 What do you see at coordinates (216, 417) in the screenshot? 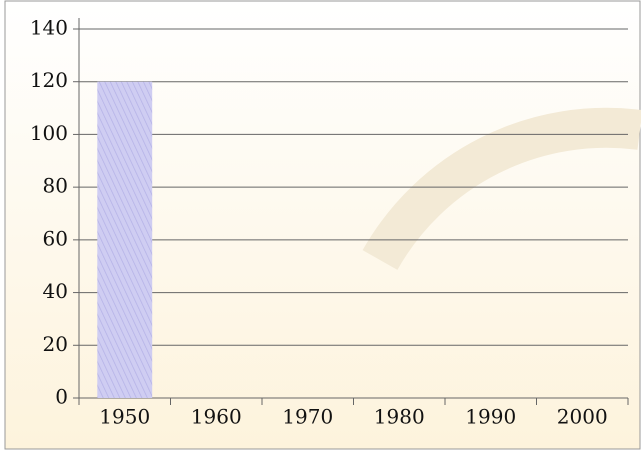
I see `x-tick-label: 1960` at bounding box center [216, 417].